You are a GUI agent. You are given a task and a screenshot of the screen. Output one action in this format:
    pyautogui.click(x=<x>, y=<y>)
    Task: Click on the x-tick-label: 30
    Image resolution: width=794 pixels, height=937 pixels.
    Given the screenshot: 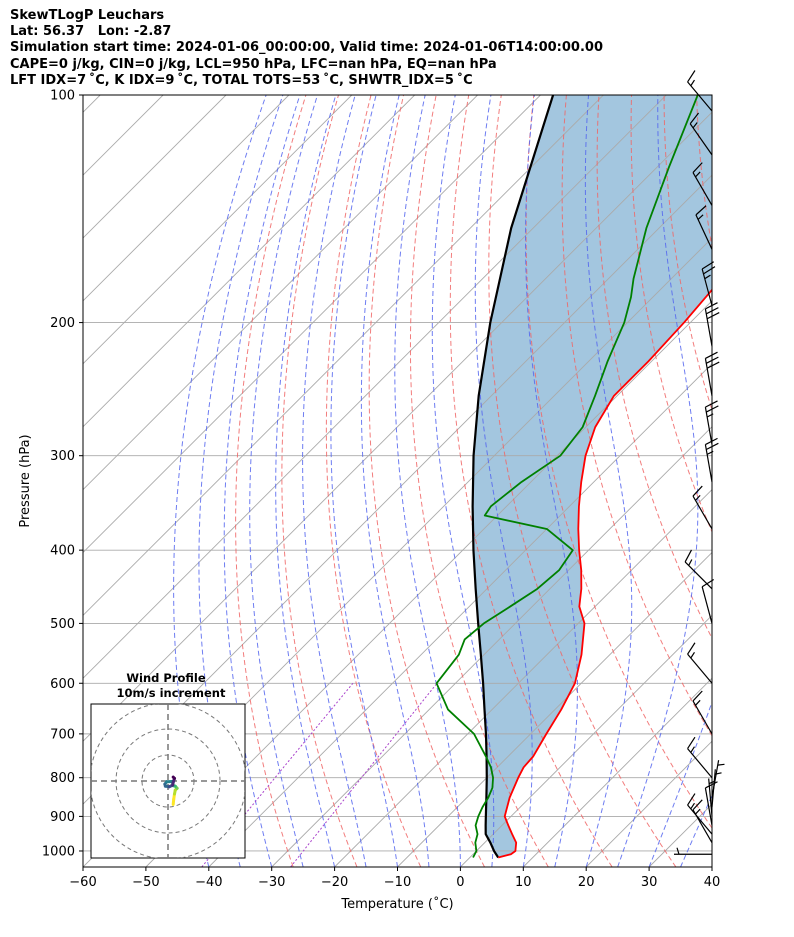 What is the action you would take?
    pyautogui.click(x=649, y=882)
    